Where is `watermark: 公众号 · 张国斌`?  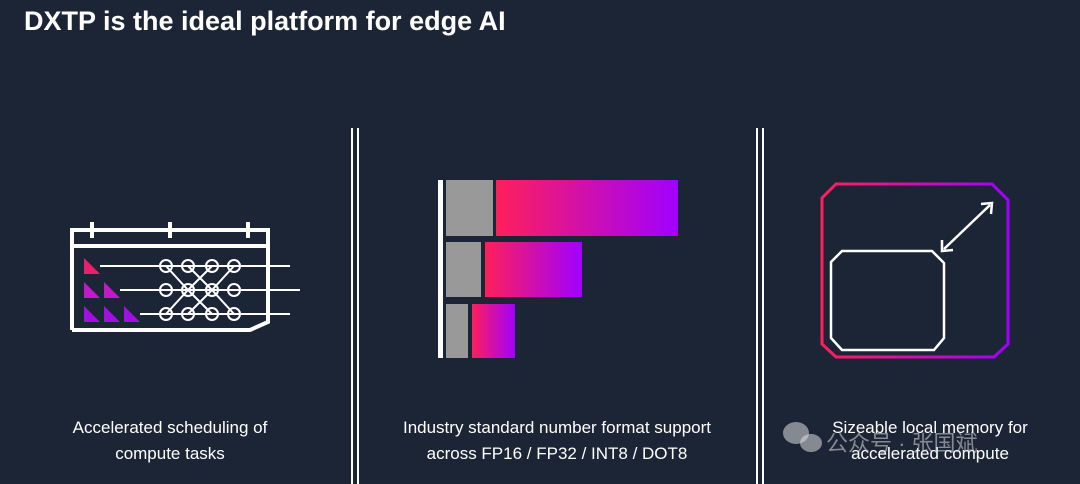
watermark: 公众号 · 张国斌 is located at coordinates (902, 443).